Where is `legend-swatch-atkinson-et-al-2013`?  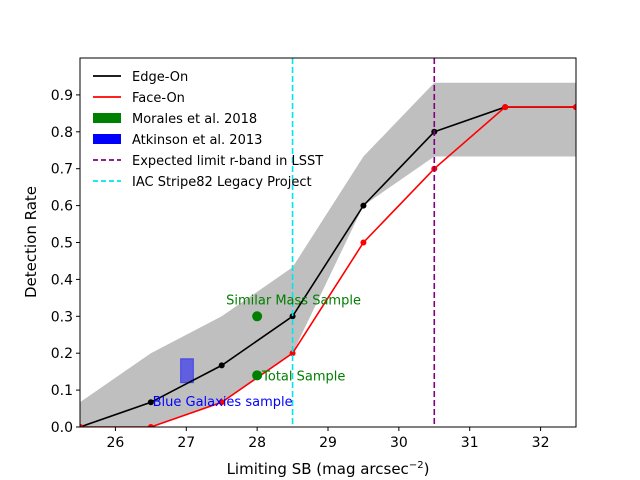 legend-swatch-atkinson-et-al-2013 is located at coordinates (107, 139).